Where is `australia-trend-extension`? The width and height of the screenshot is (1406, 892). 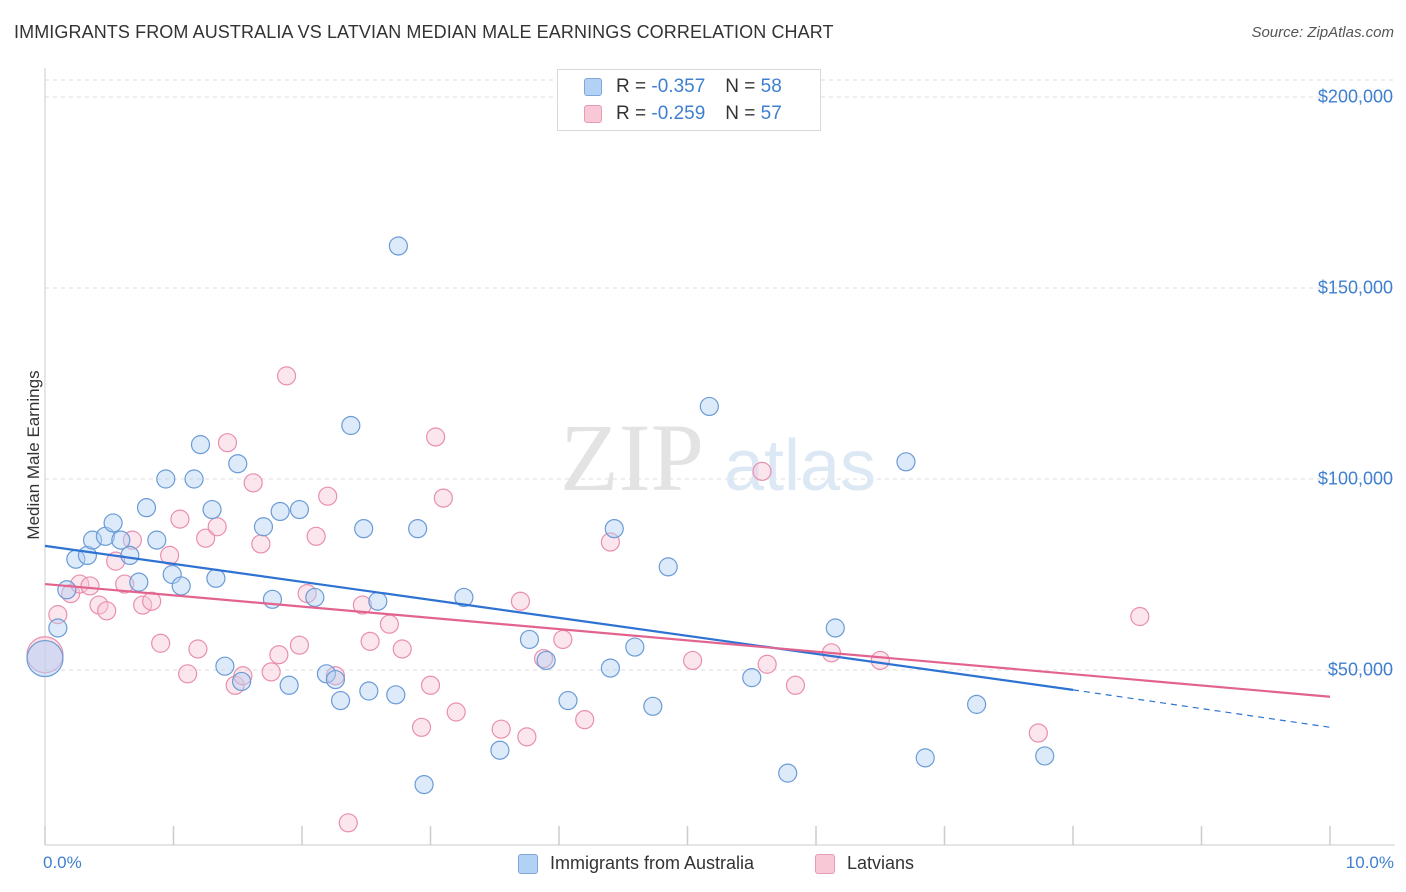
australia-trend-extension is located at coordinates (1201, 708).